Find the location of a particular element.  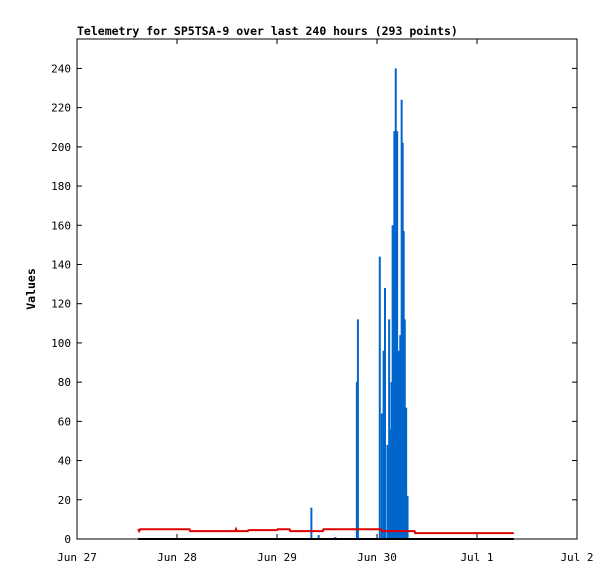

y-tick-label: 20 is located at coordinates (64, 500).